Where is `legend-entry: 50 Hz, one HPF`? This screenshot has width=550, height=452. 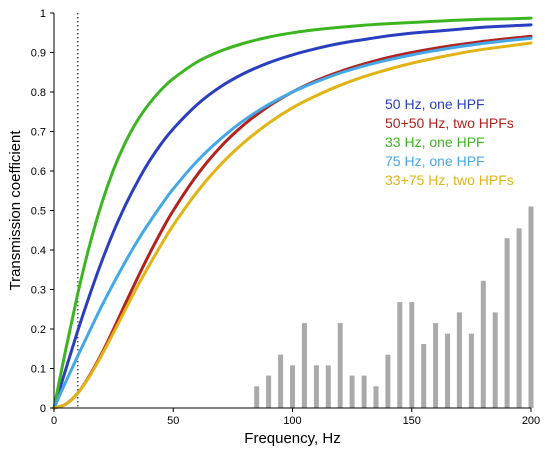 legend-entry: 50 Hz, one HPF is located at coordinates (435, 104).